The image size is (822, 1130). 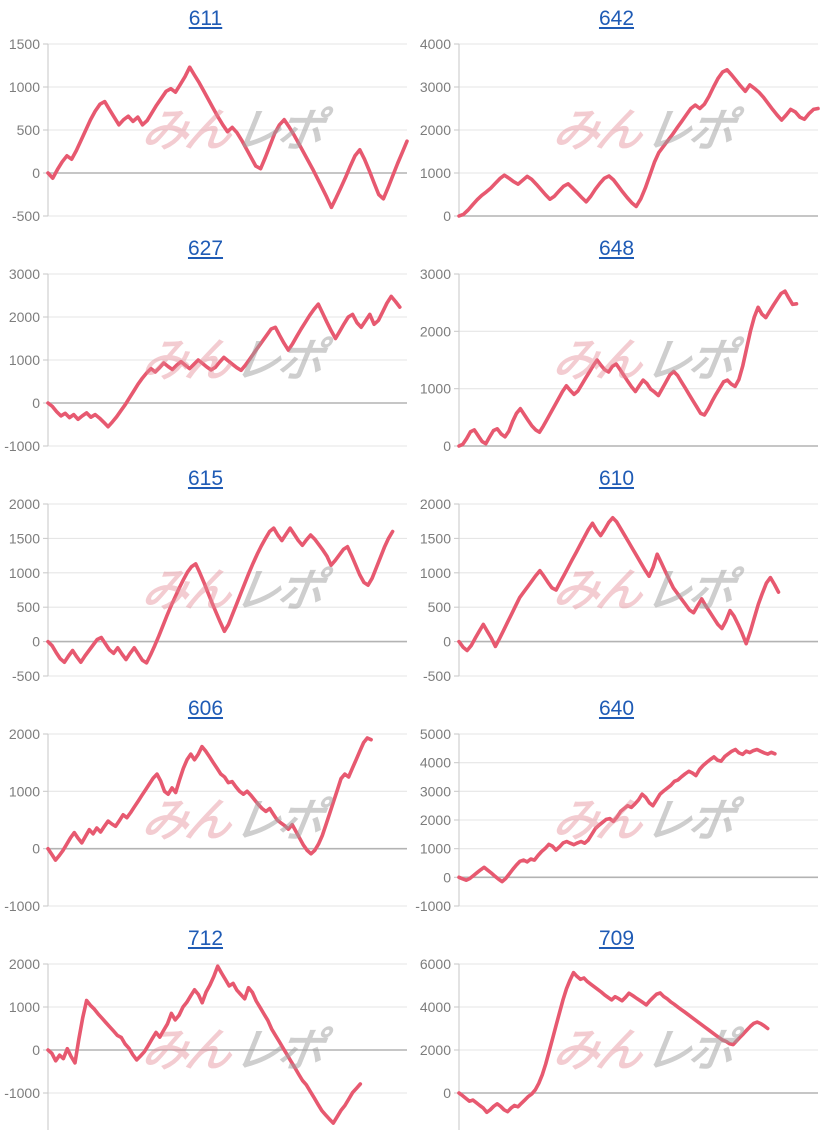 I want to click on machine-link-606: 606, so click(x=205, y=708).